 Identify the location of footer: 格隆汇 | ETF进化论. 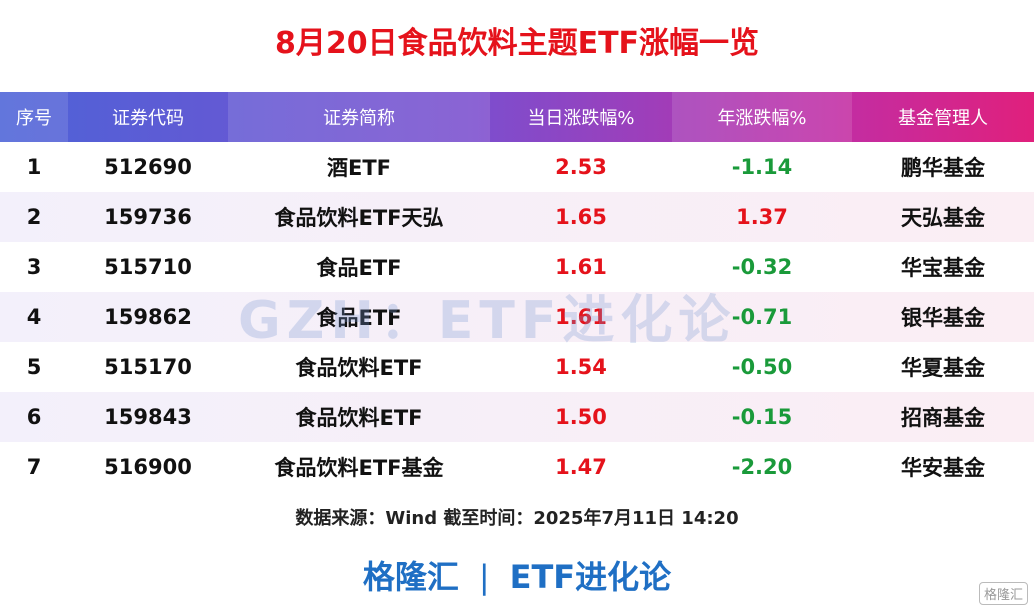
(517, 575).